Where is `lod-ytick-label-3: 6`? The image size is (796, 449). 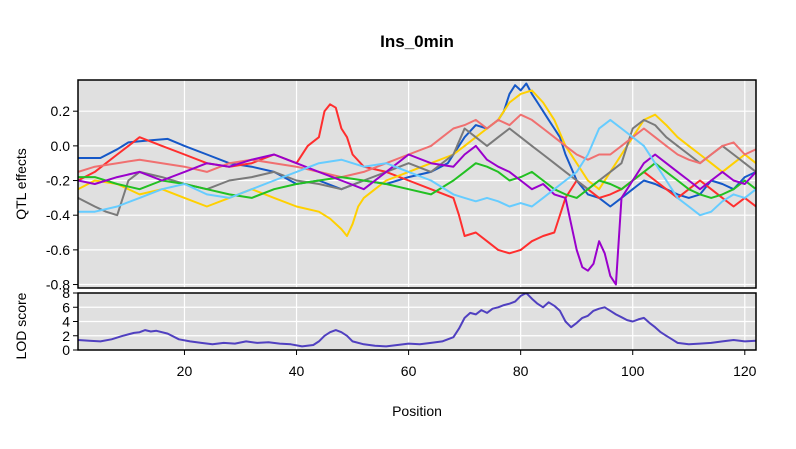
lod-ytick-label-3: 6 is located at coordinates (66, 307).